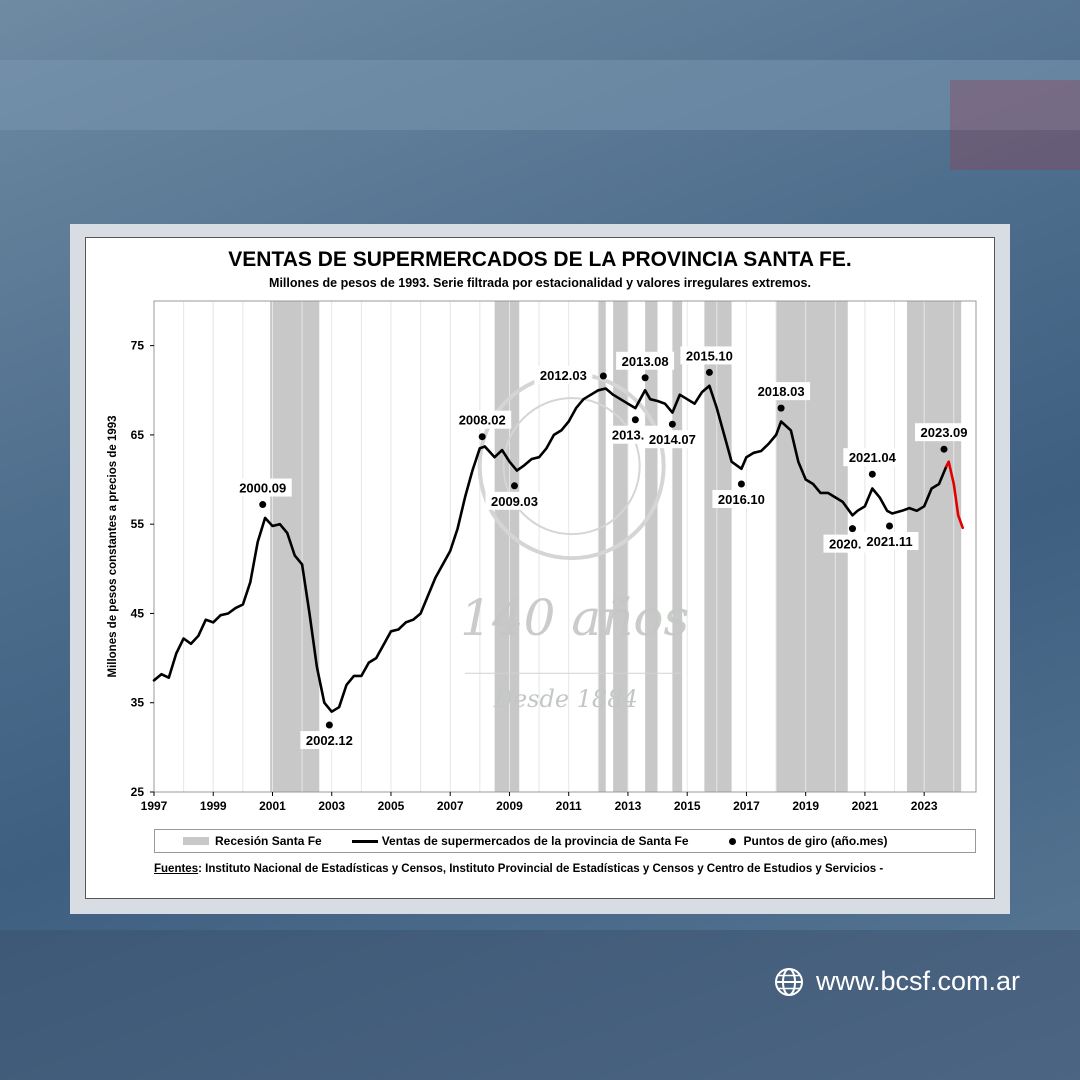 This screenshot has height=1080, width=1080. I want to click on x-tick-label: 1997, so click(154, 806).